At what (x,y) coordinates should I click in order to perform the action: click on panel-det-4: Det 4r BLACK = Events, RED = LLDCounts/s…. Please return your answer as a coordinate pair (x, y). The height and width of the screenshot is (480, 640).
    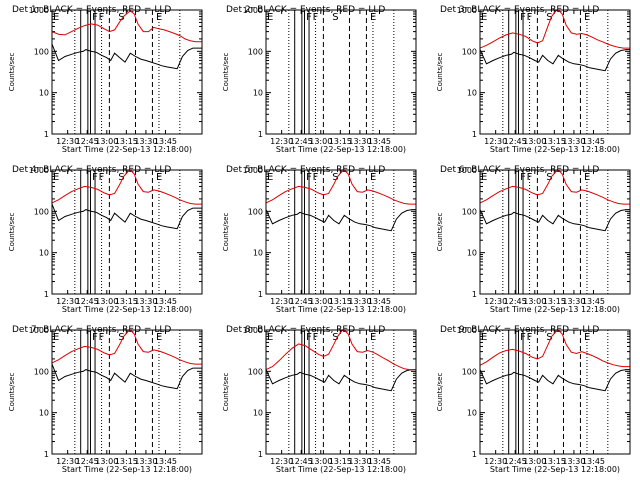
    Looking at the image, I should click on (105, 239).